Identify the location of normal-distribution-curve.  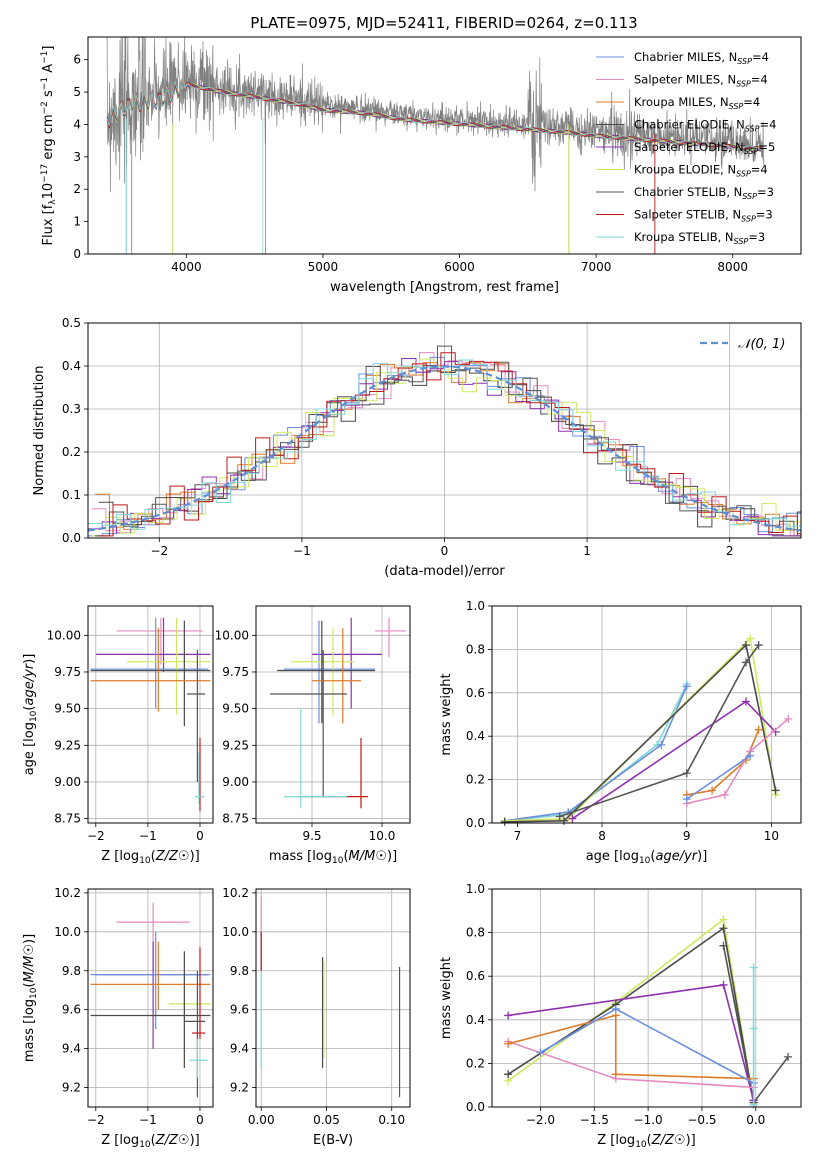
(444, 448).